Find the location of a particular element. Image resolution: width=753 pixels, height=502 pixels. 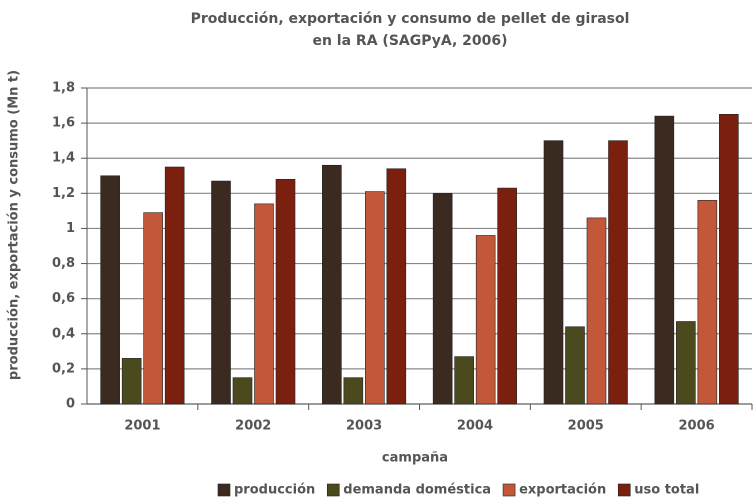

y-tick-label: 1,6 is located at coordinates (63, 123).